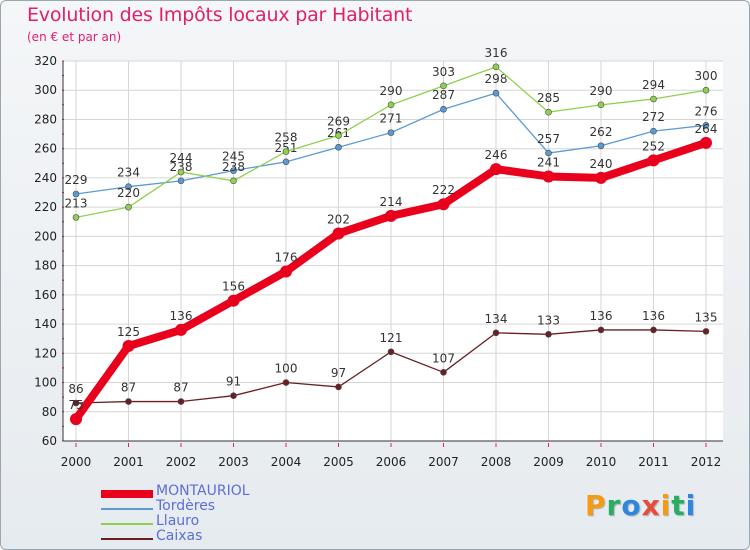 The height and width of the screenshot is (550, 750). I want to click on y-tick-label: 200, so click(45, 236).